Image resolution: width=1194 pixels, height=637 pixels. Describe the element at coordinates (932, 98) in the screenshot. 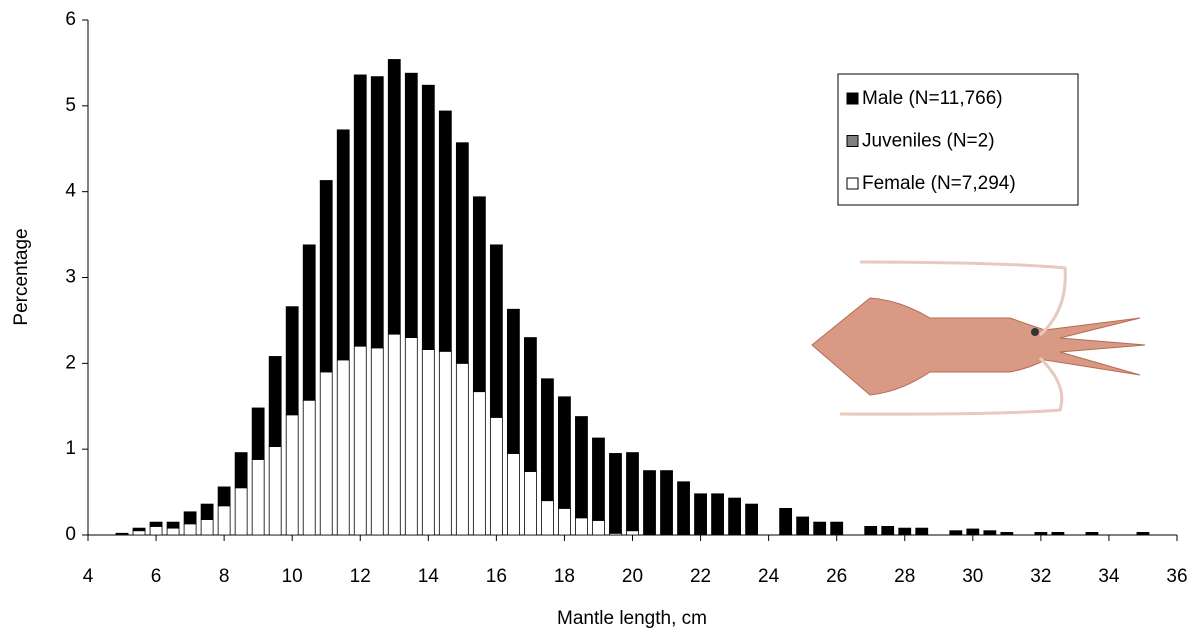

I see `legend-label: Male (N=11,766)` at that location.